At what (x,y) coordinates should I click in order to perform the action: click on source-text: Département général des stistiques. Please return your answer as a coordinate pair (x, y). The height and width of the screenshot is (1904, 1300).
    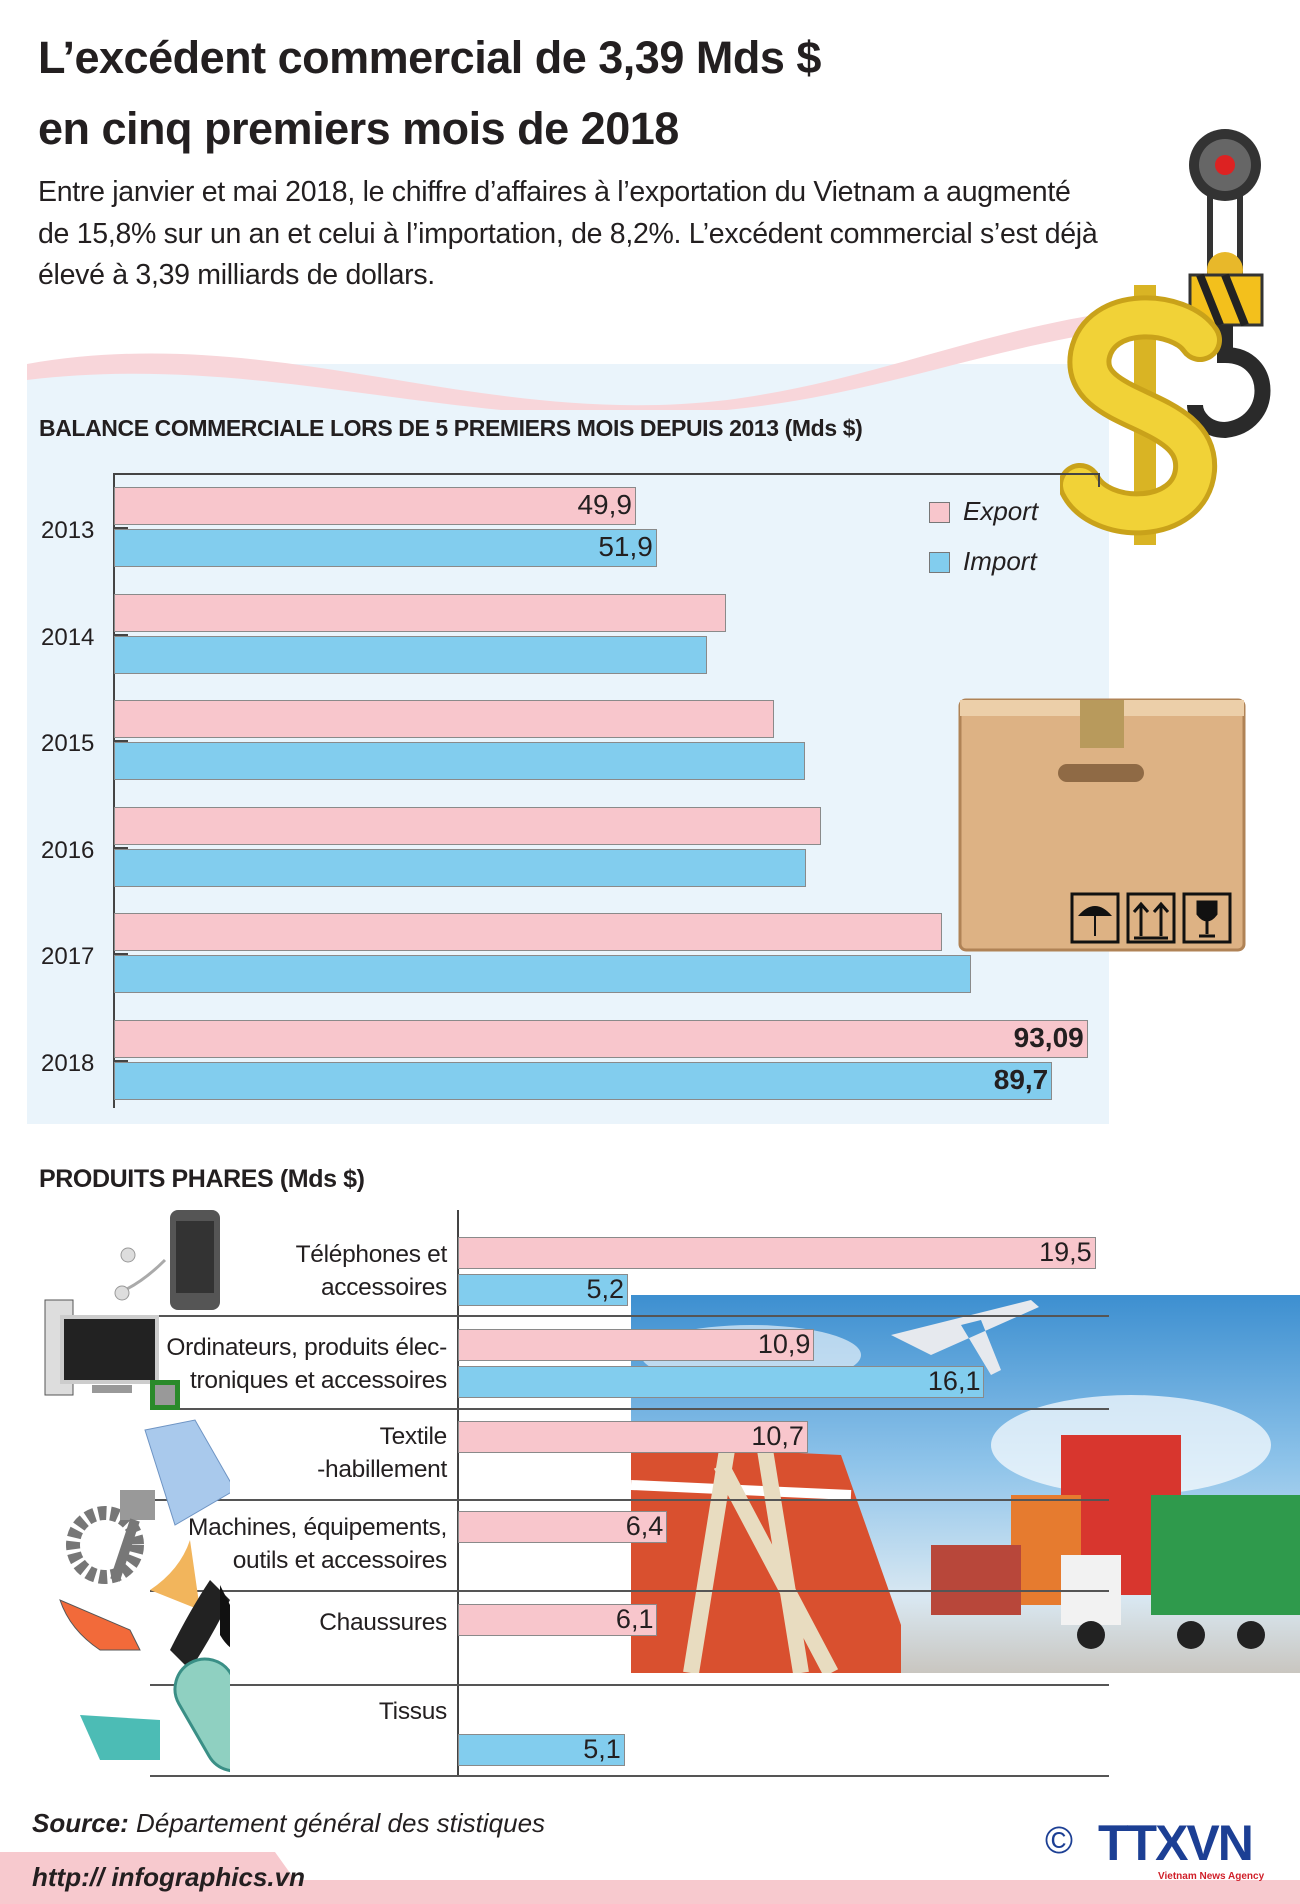
    Looking at the image, I should click on (341, 1823).